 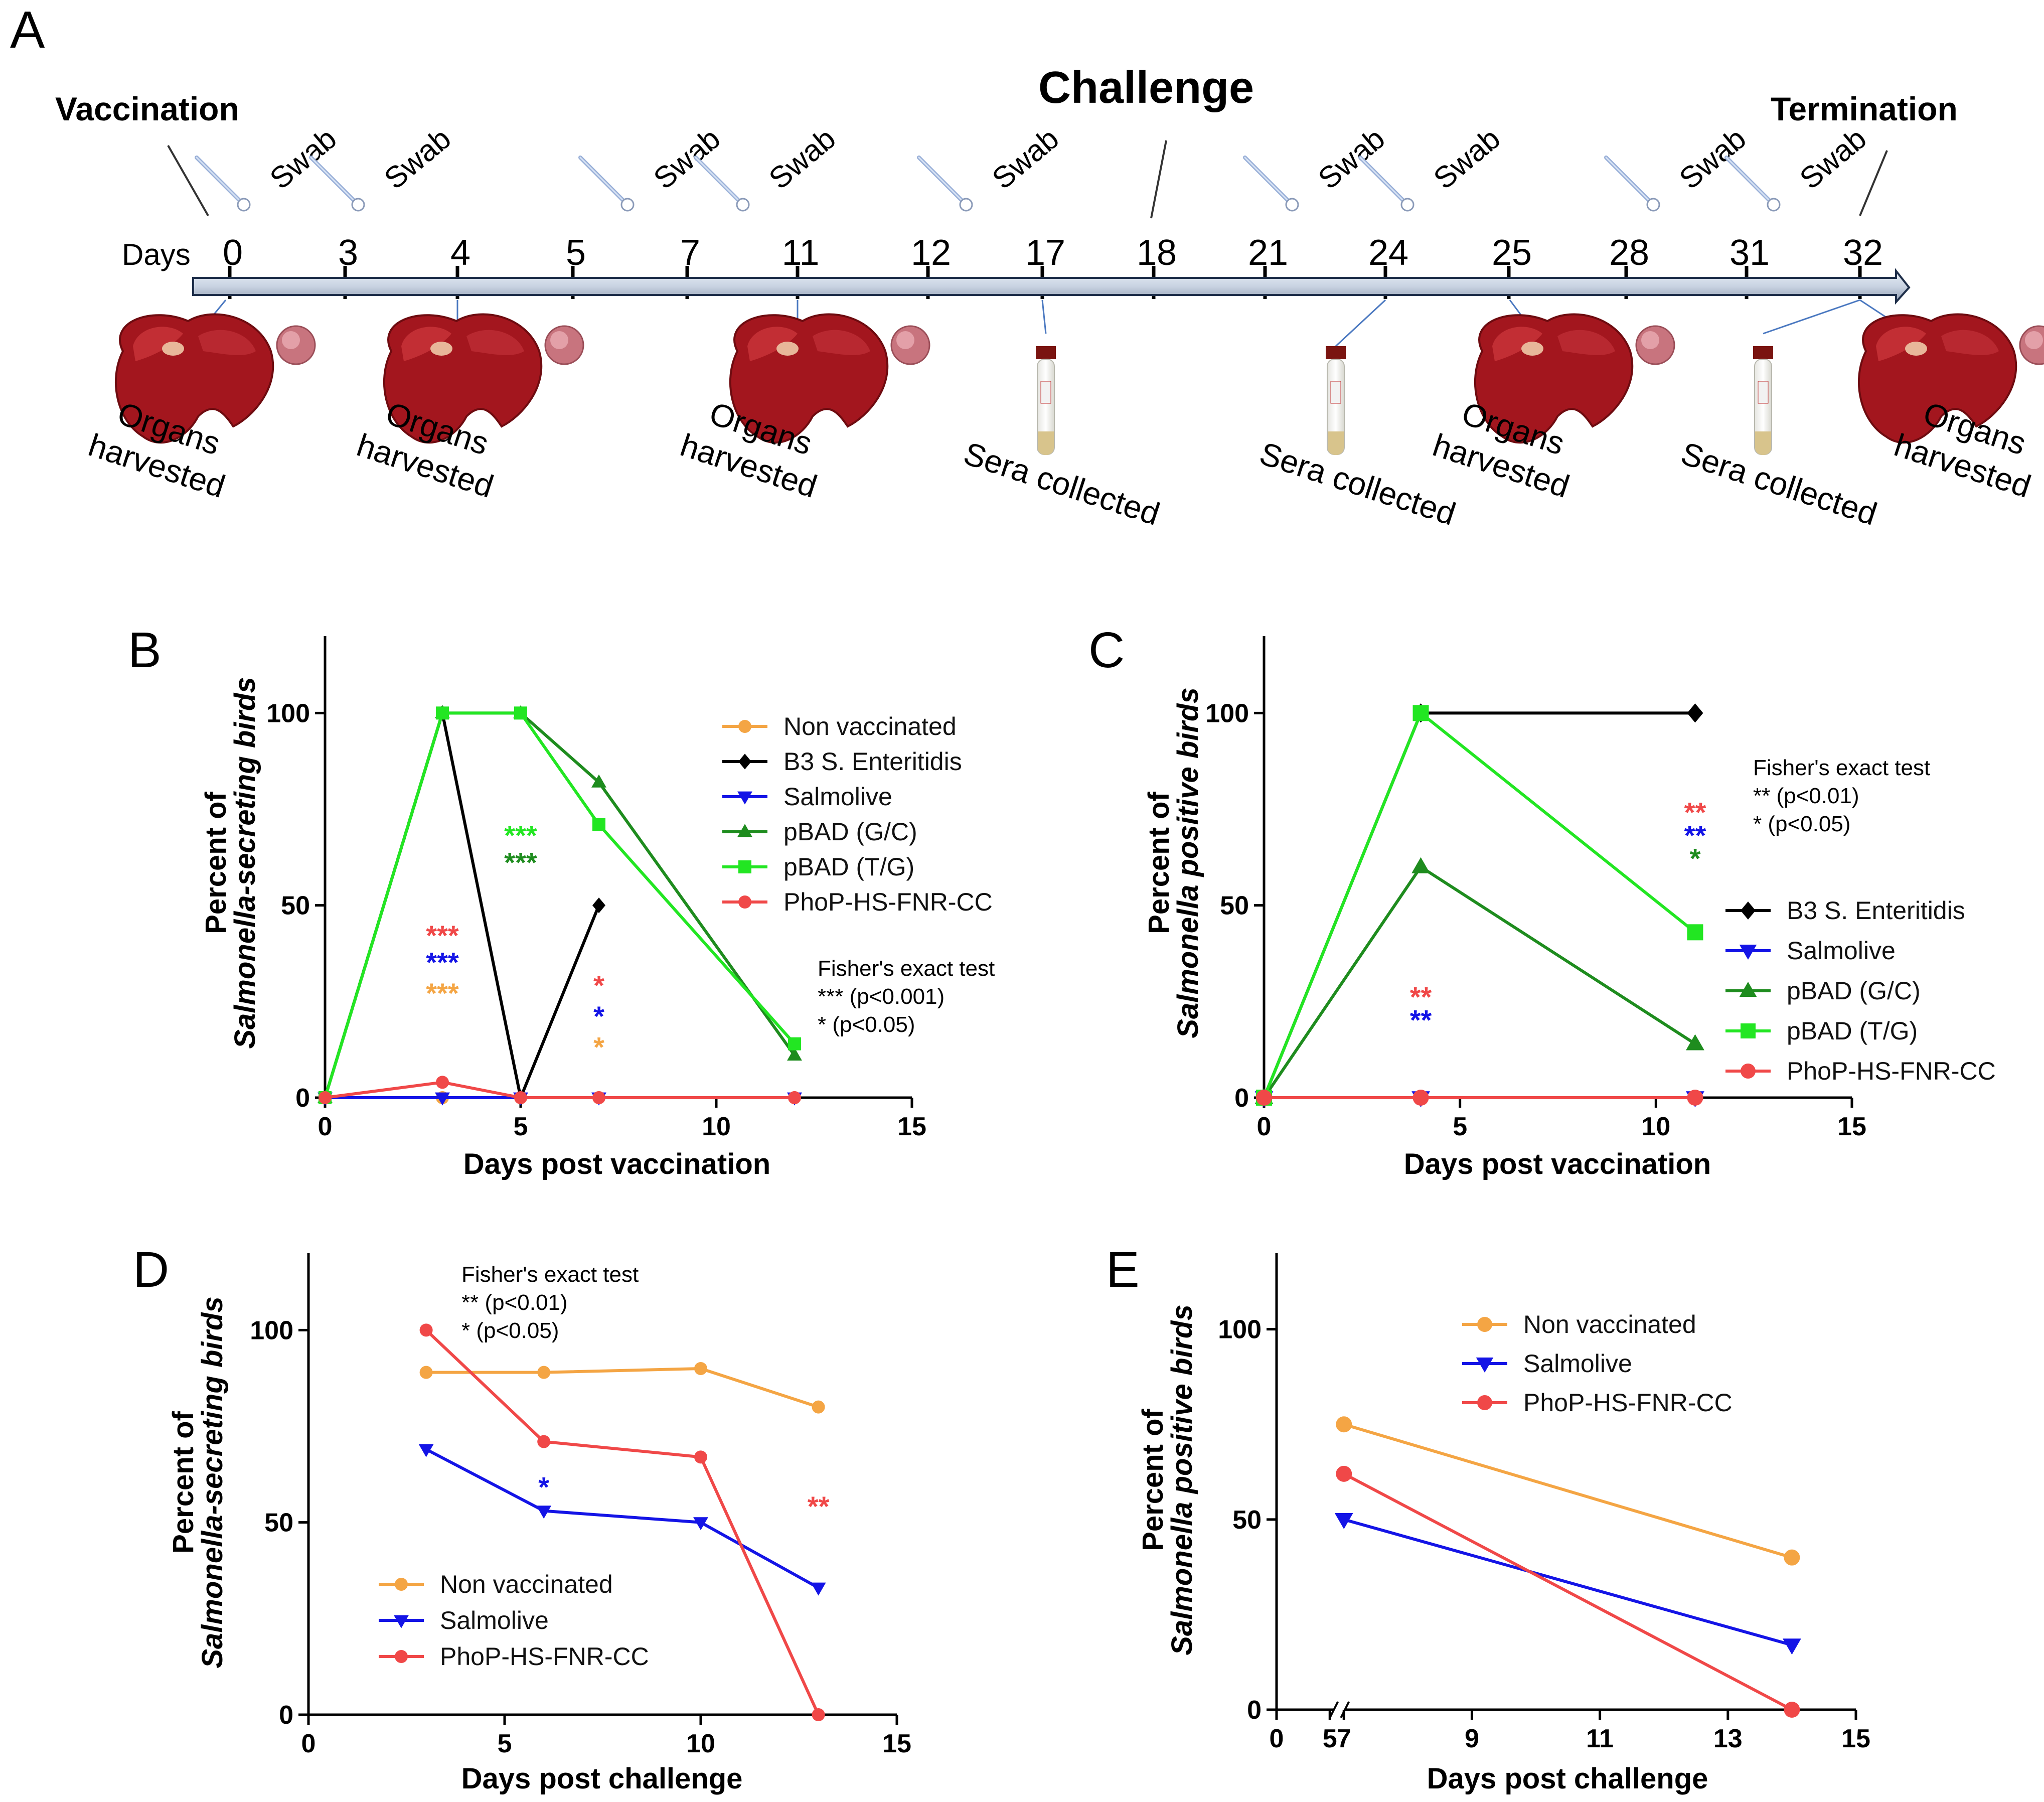 What do you see at coordinates (1841, 768) in the screenshot?
I see `panel-c-stats-title: Fisher's exact test` at bounding box center [1841, 768].